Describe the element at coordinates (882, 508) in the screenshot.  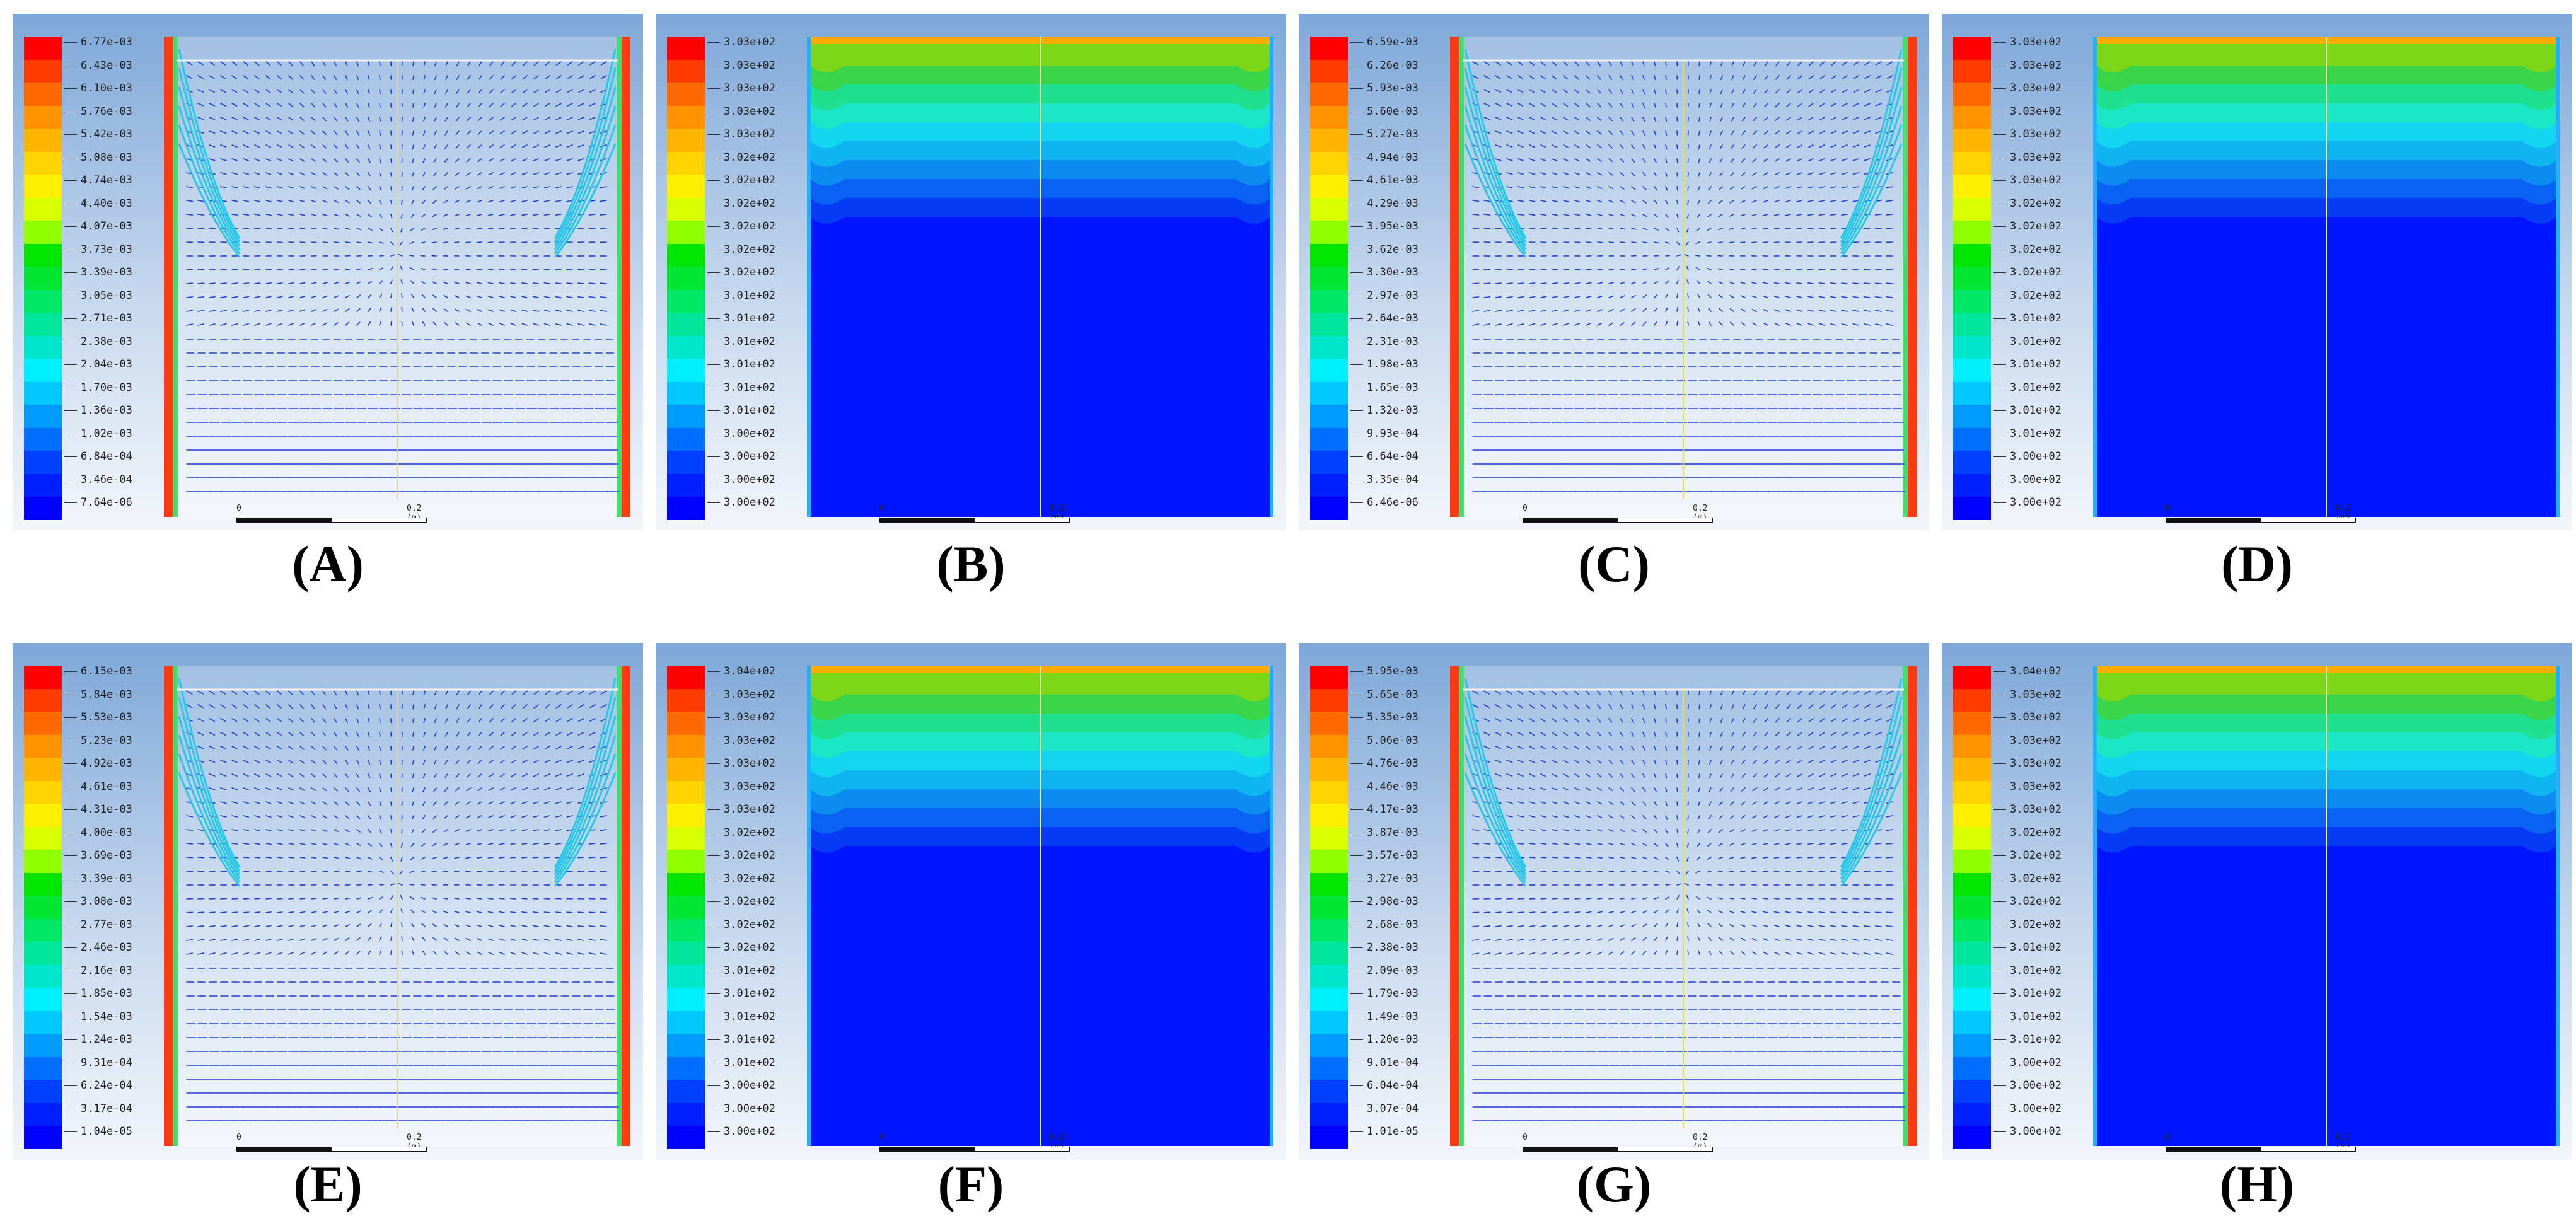
I see `scale-start-label: 0` at that location.